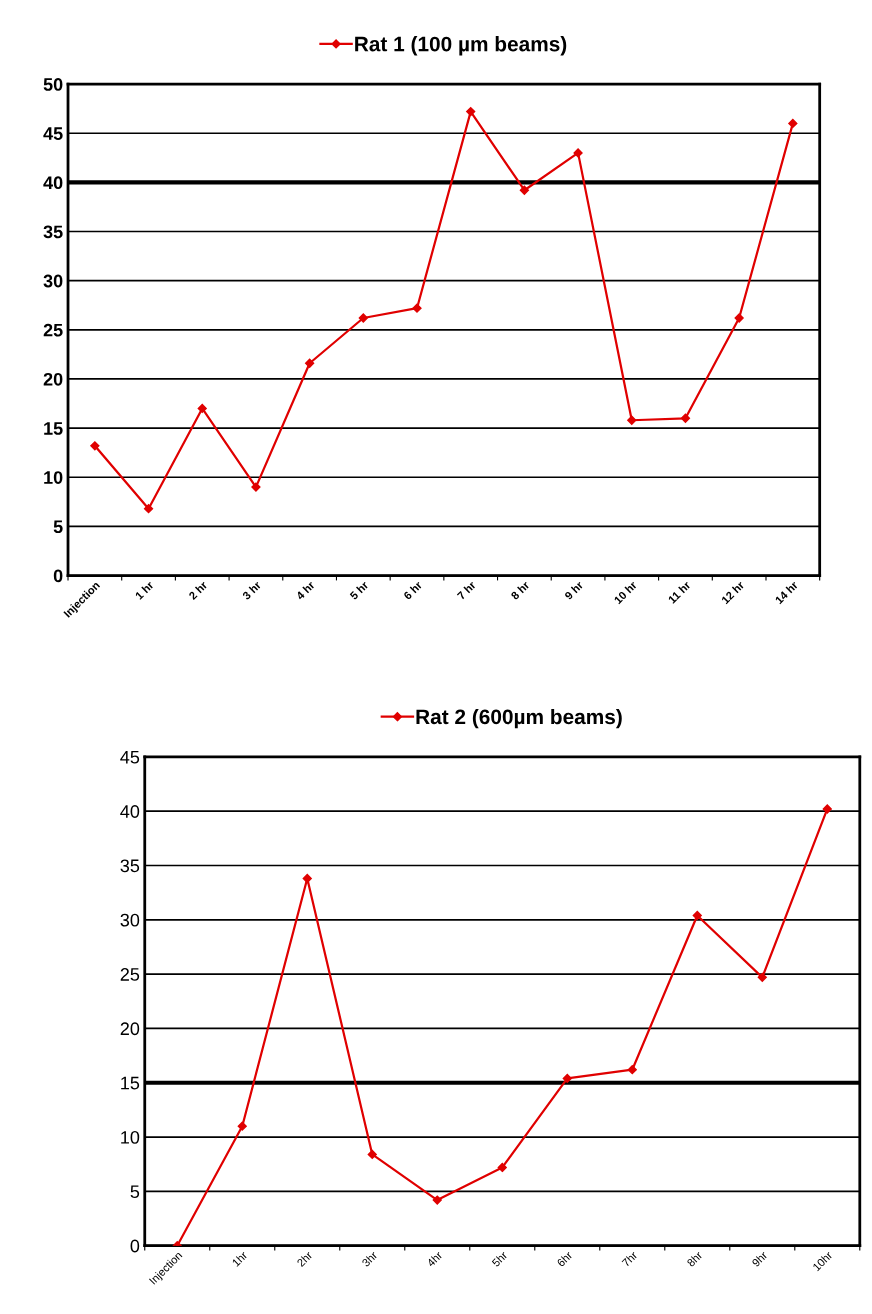 The width and height of the screenshot is (872, 1314). Describe the element at coordinates (679, 592) in the screenshot. I see `x-tick-label: 11 hr` at that location.